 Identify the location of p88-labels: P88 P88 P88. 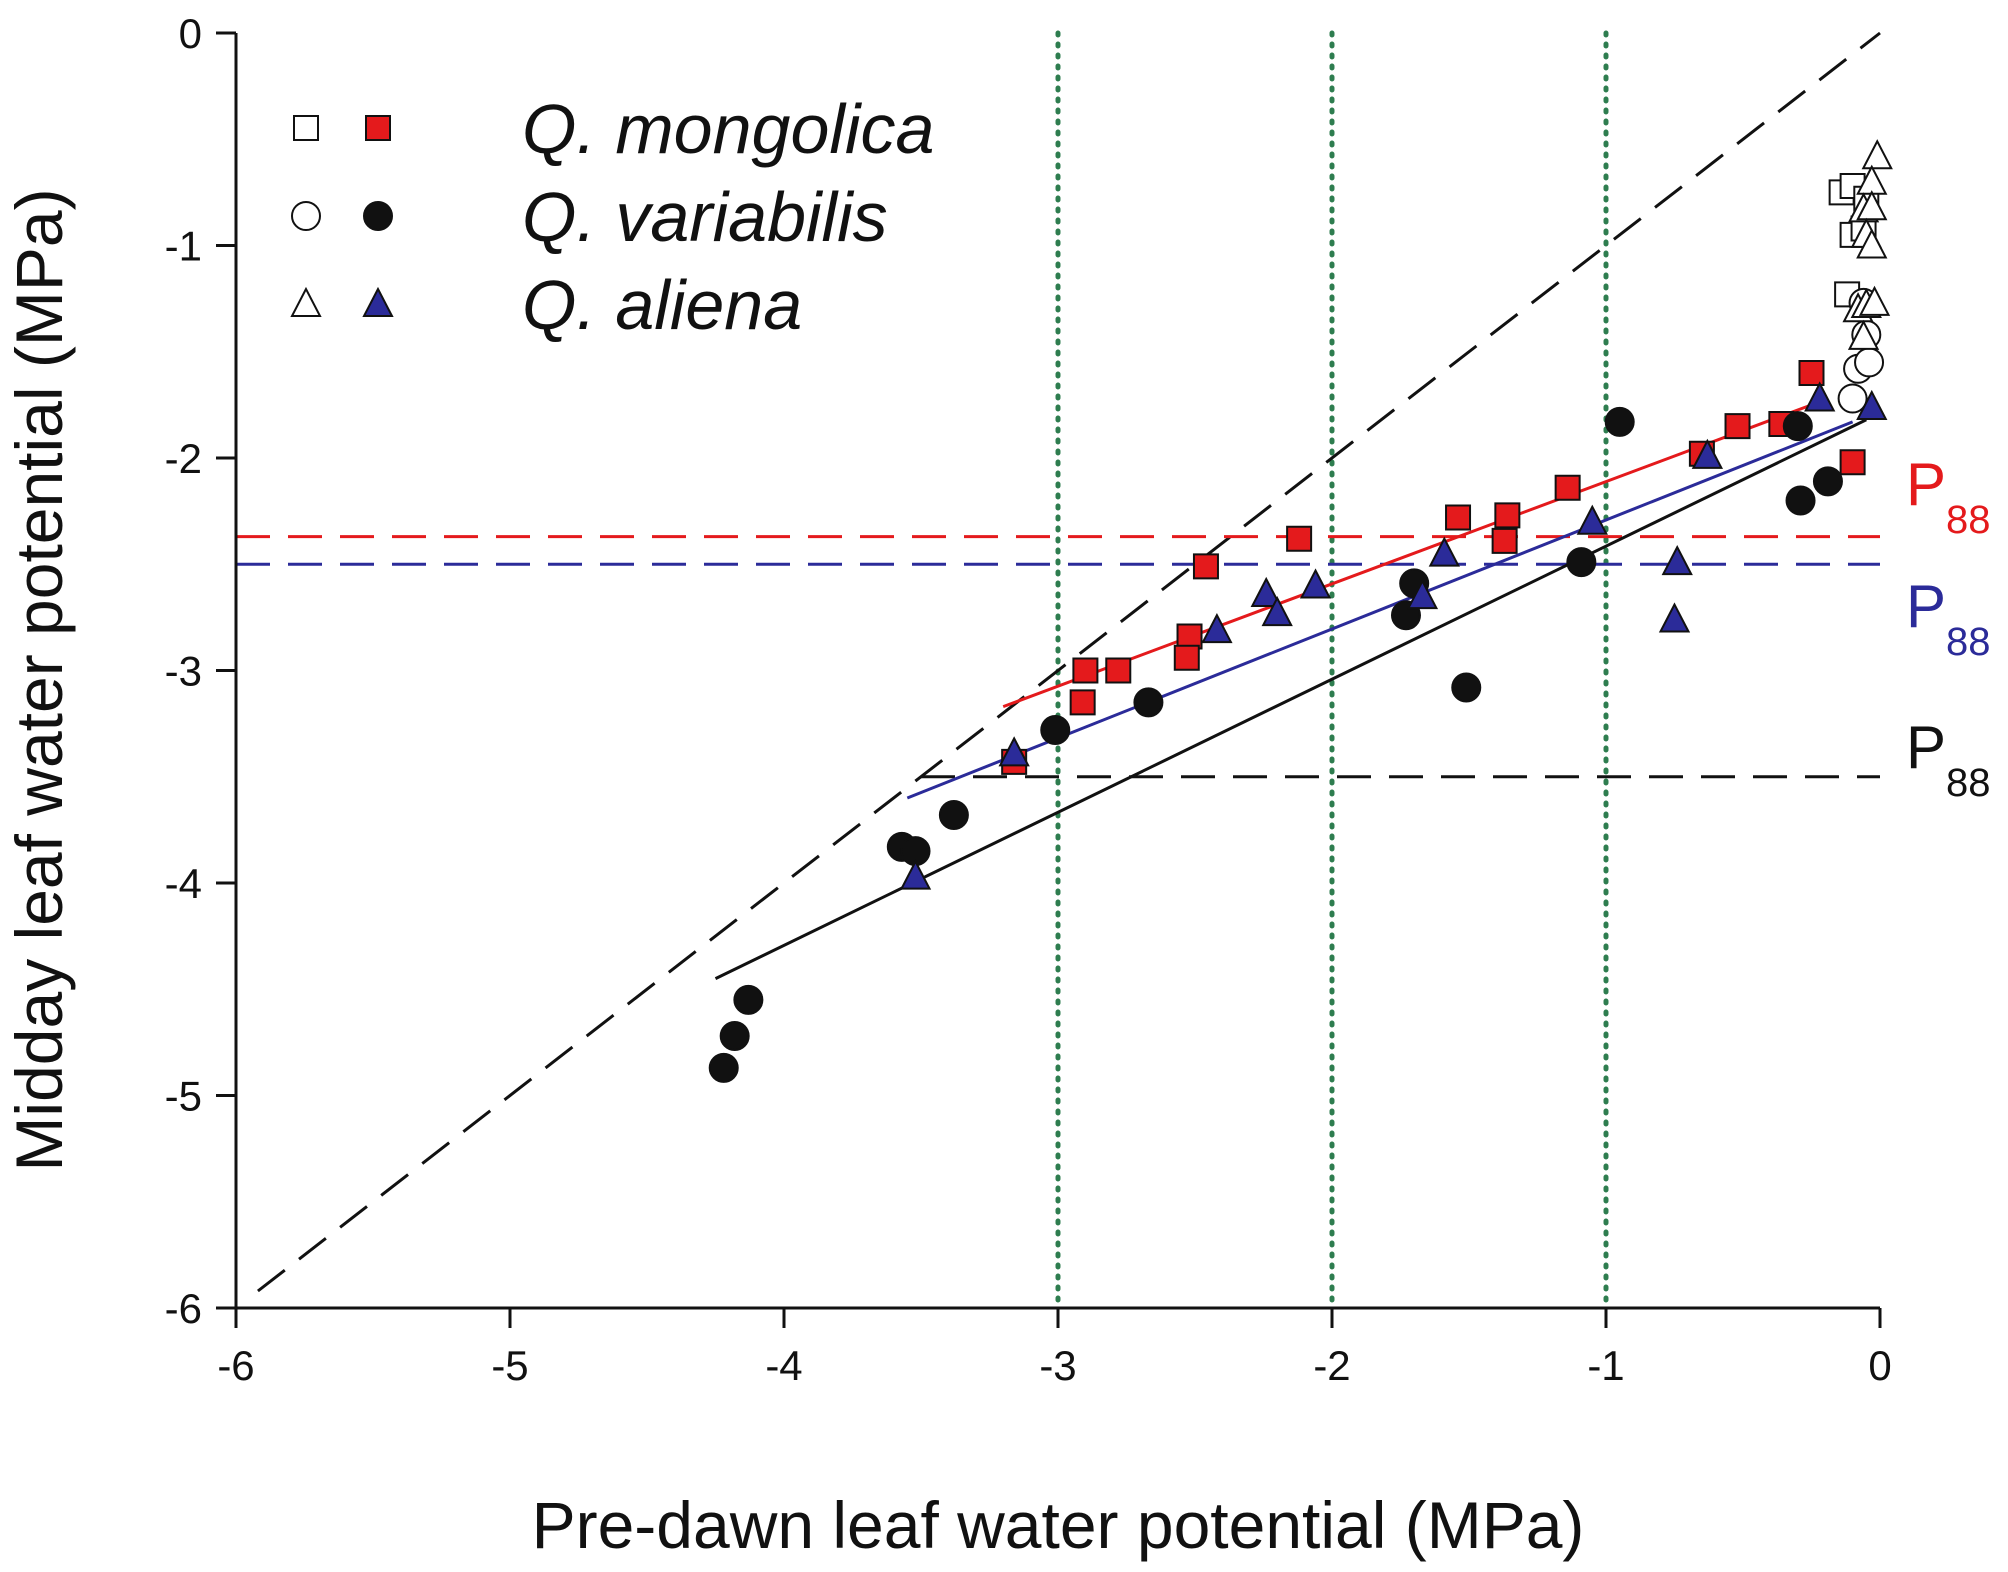
(1948, 628).